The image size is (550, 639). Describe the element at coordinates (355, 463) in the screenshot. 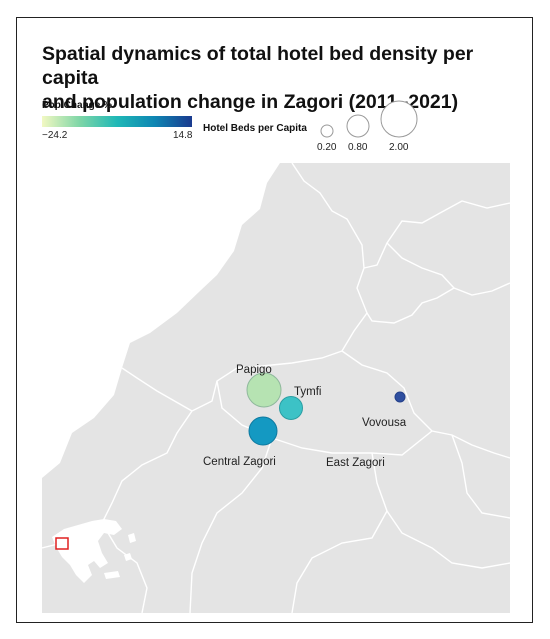

I see `label-east-zagori: East Zagori` at that location.